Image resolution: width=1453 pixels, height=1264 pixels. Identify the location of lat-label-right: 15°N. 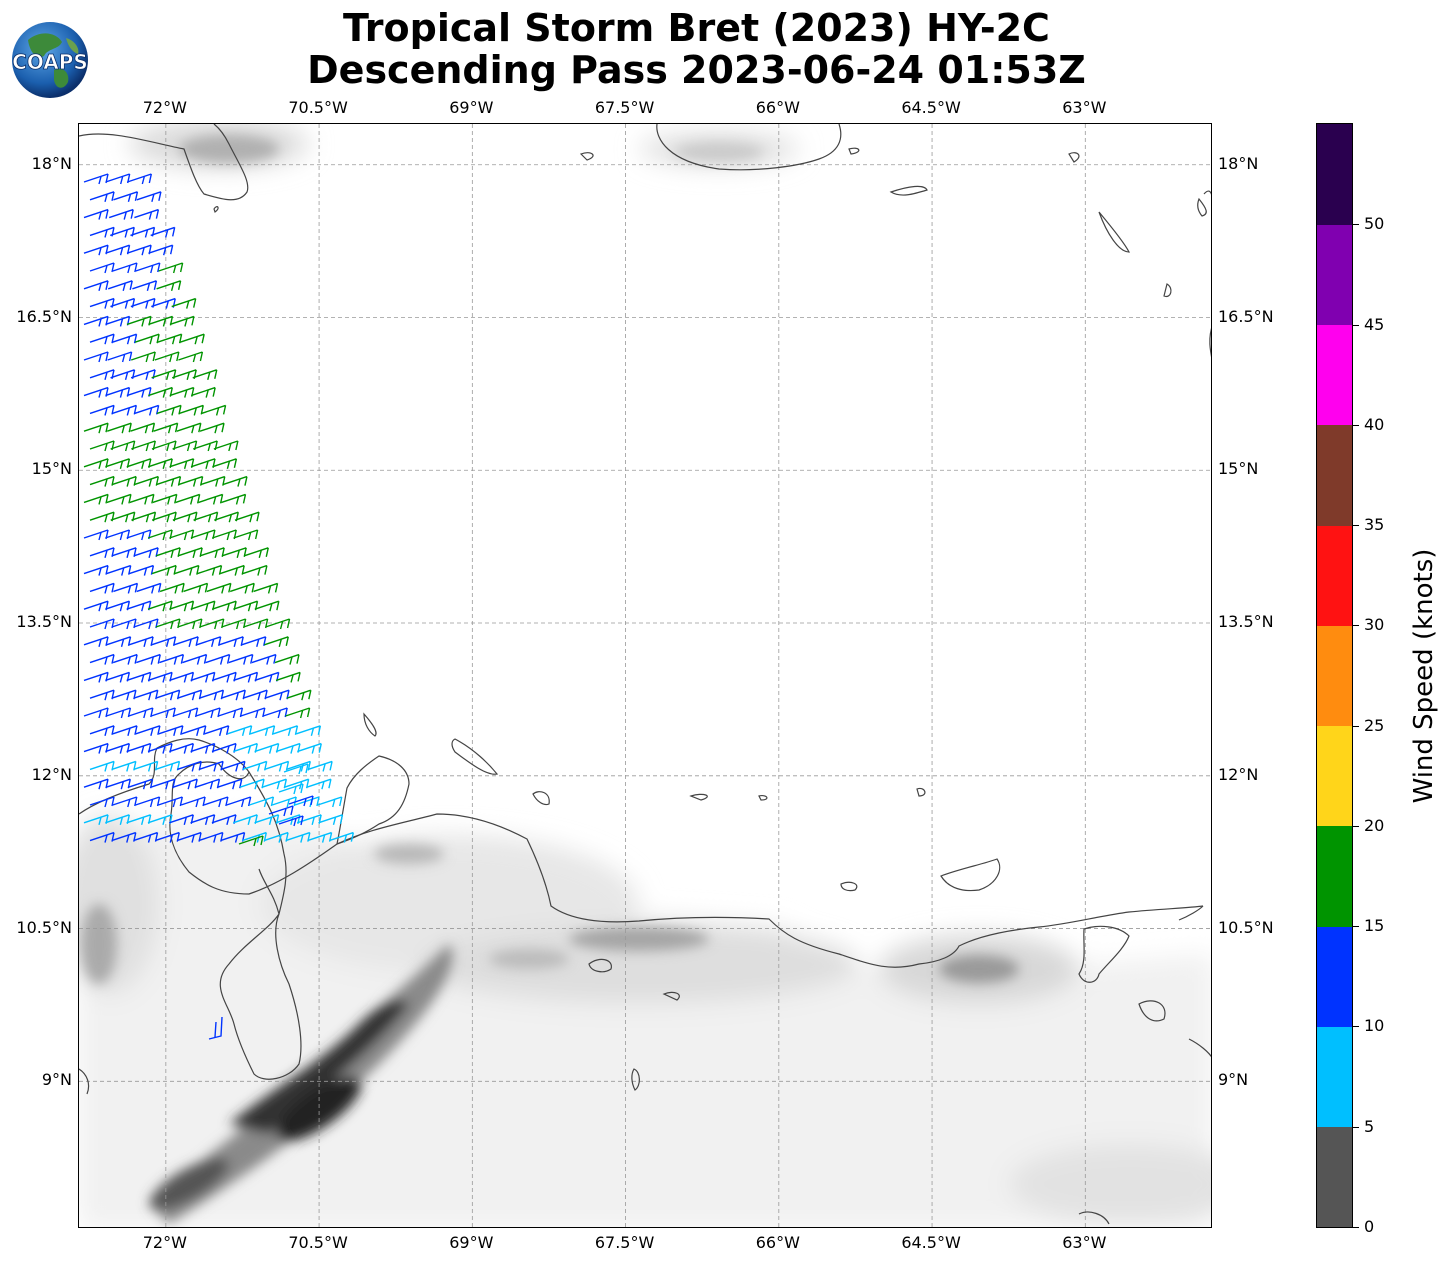
(1238, 469).